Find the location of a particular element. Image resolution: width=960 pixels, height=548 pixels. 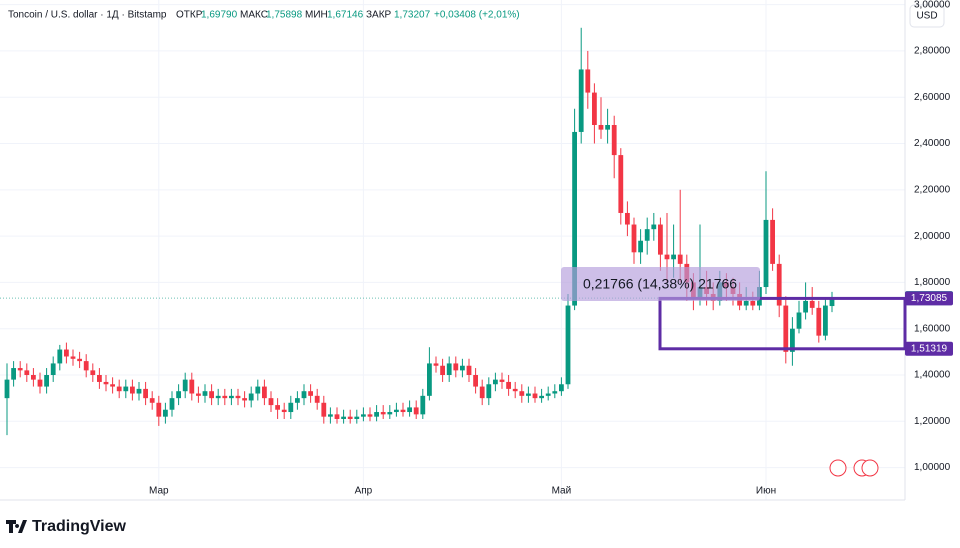

y-tick-label: 2,40000 is located at coordinates (932, 143).